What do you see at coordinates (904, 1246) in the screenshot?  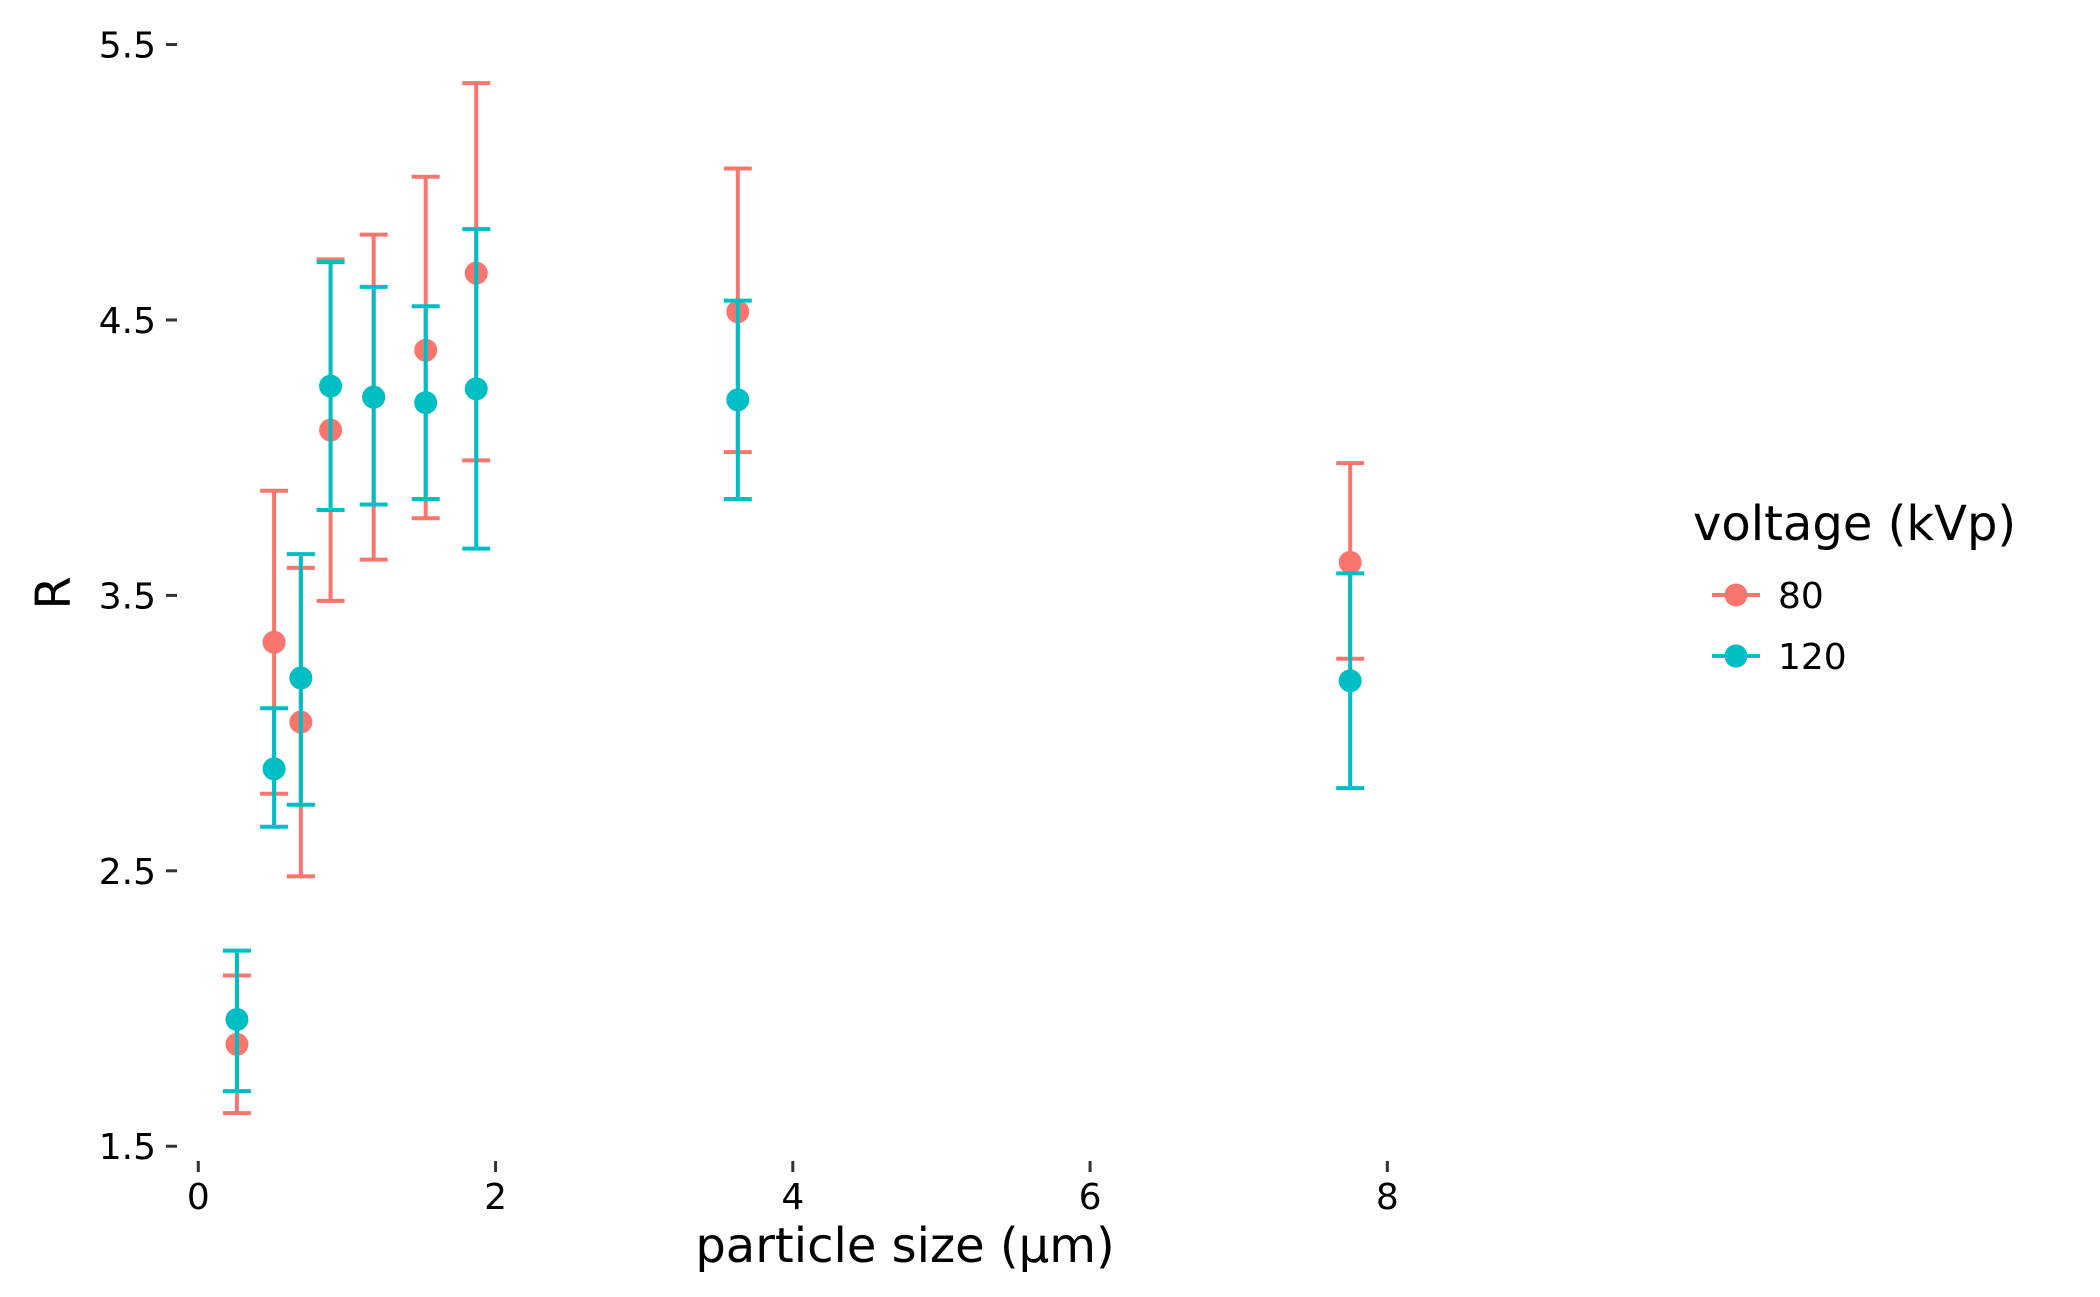 I see `x-axis-title: particle size (µm)` at bounding box center [904, 1246].